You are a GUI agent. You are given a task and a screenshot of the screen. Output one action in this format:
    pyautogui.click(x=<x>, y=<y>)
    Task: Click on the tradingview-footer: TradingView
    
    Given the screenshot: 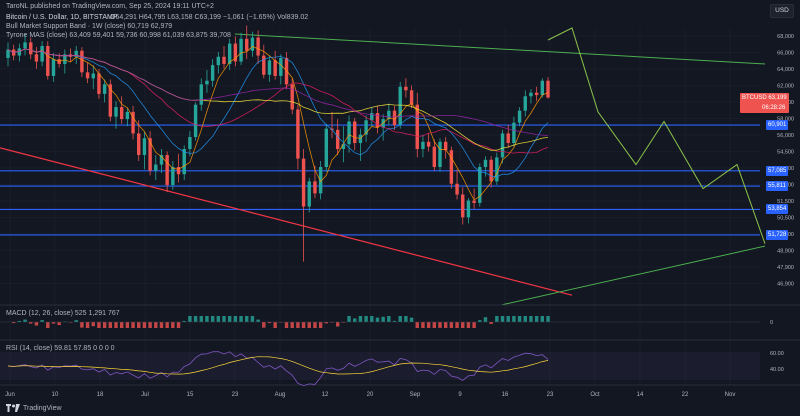 What is the action you would take?
    pyautogui.click(x=34, y=408)
    